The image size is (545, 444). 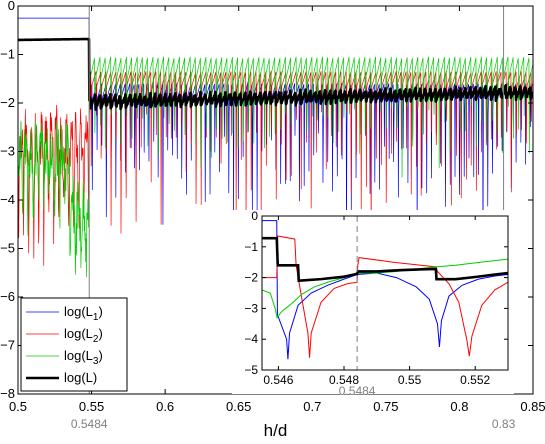 What do you see at coordinates (532, 406) in the screenshot?
I see `x-tick-label: 0.85` at bounding box center [532, 406].